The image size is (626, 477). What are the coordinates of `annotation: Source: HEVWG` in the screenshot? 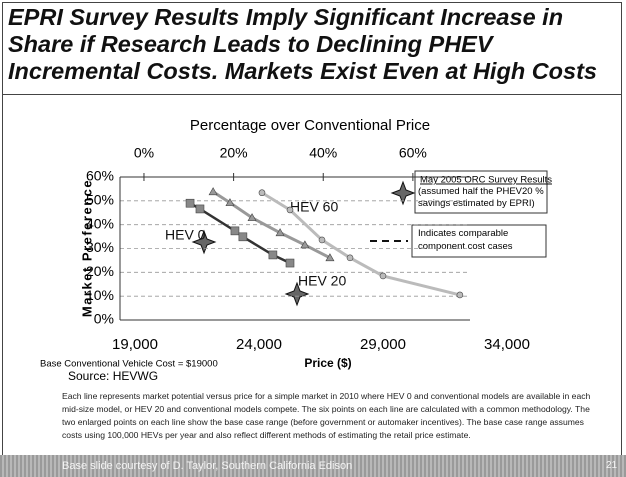 It's located at (113, 376).